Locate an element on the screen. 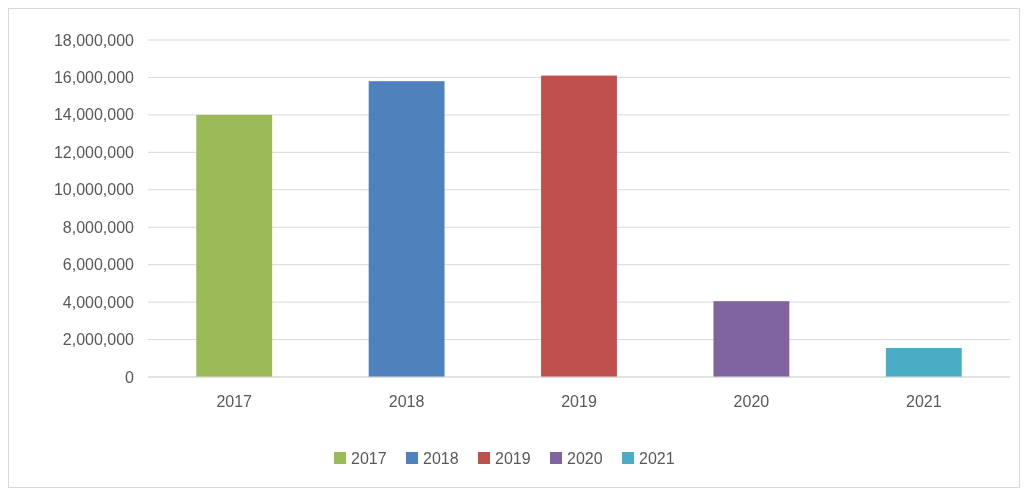 The width and height of the screenshot is (1028, 496). legend-label: 2021 is located at coordinates (657, 458).